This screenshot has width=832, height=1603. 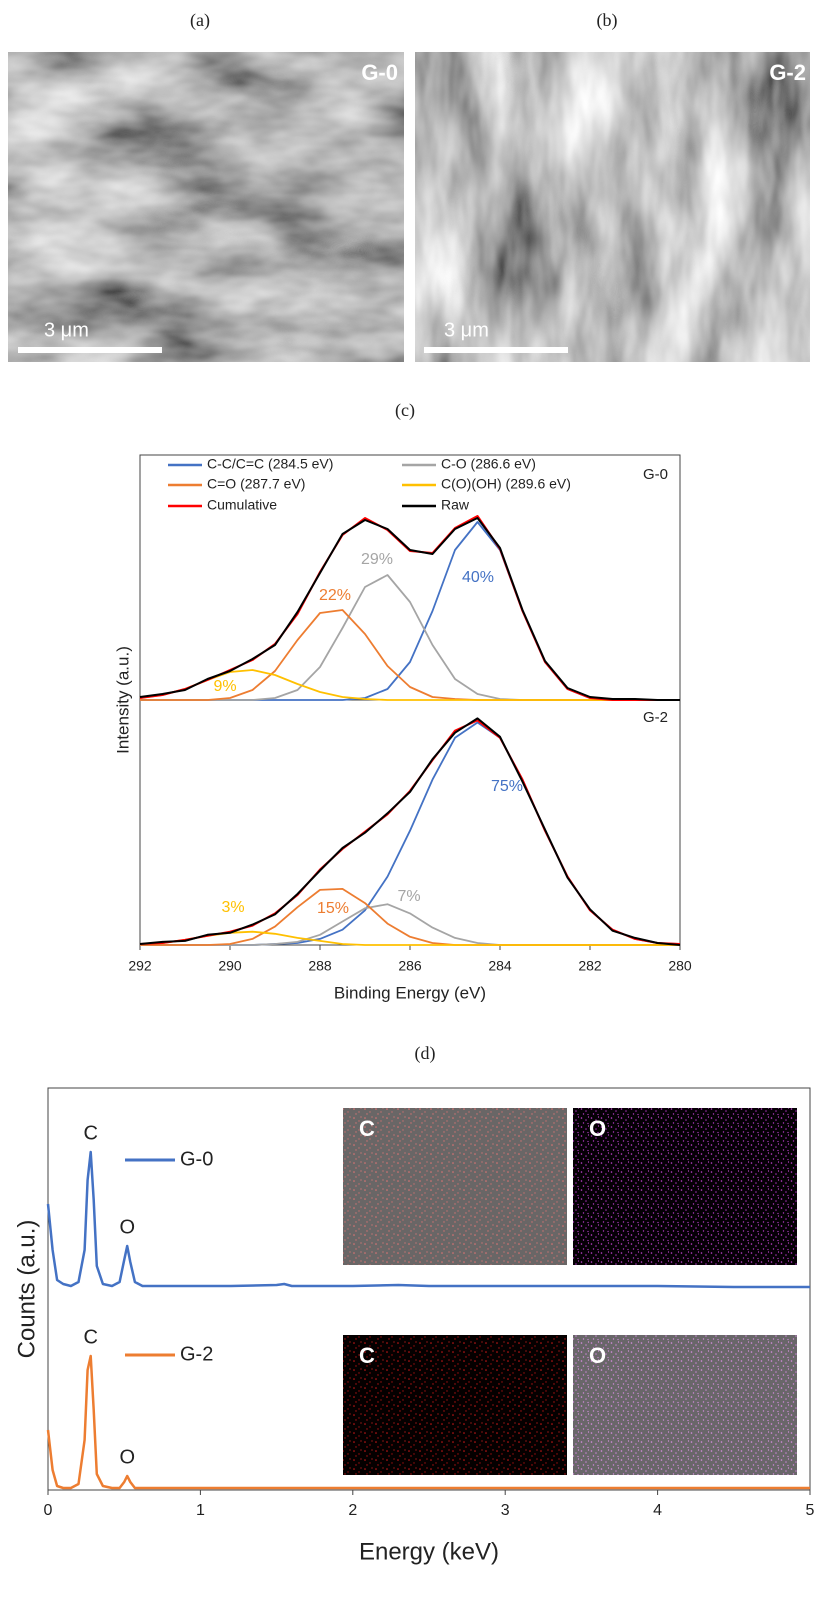 I want to click on y-axis-label: Counts (a.u.), so click(x=26, y=1289).